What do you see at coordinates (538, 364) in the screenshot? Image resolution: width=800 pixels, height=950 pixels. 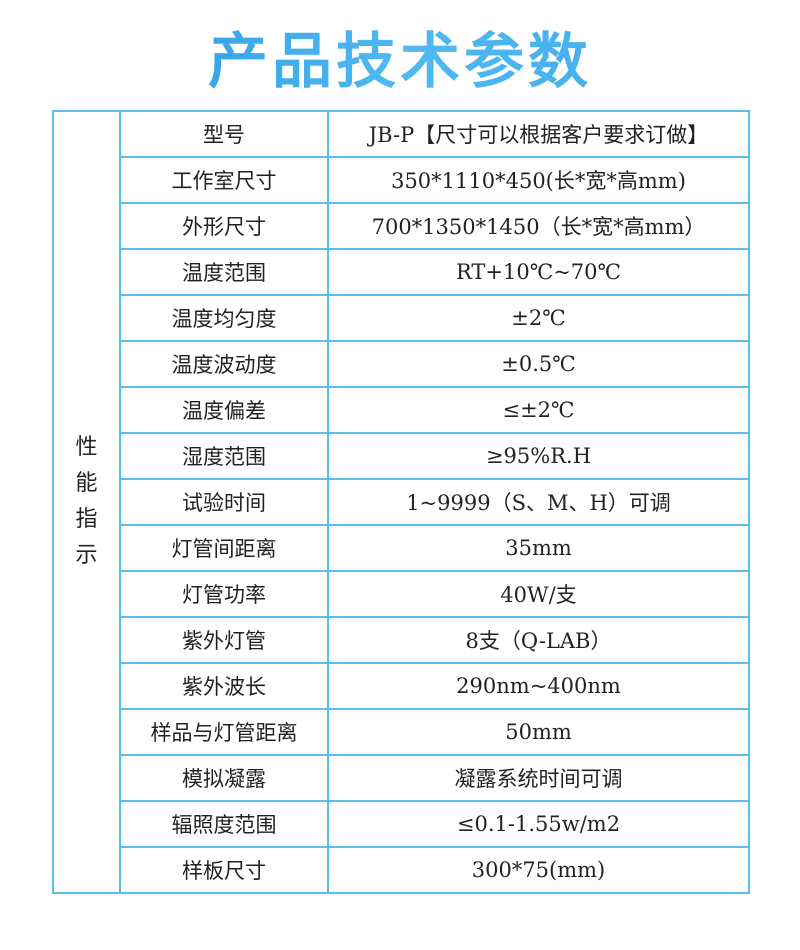 I see `param-value: ±0.5℃` at bounding box center [538, 364].